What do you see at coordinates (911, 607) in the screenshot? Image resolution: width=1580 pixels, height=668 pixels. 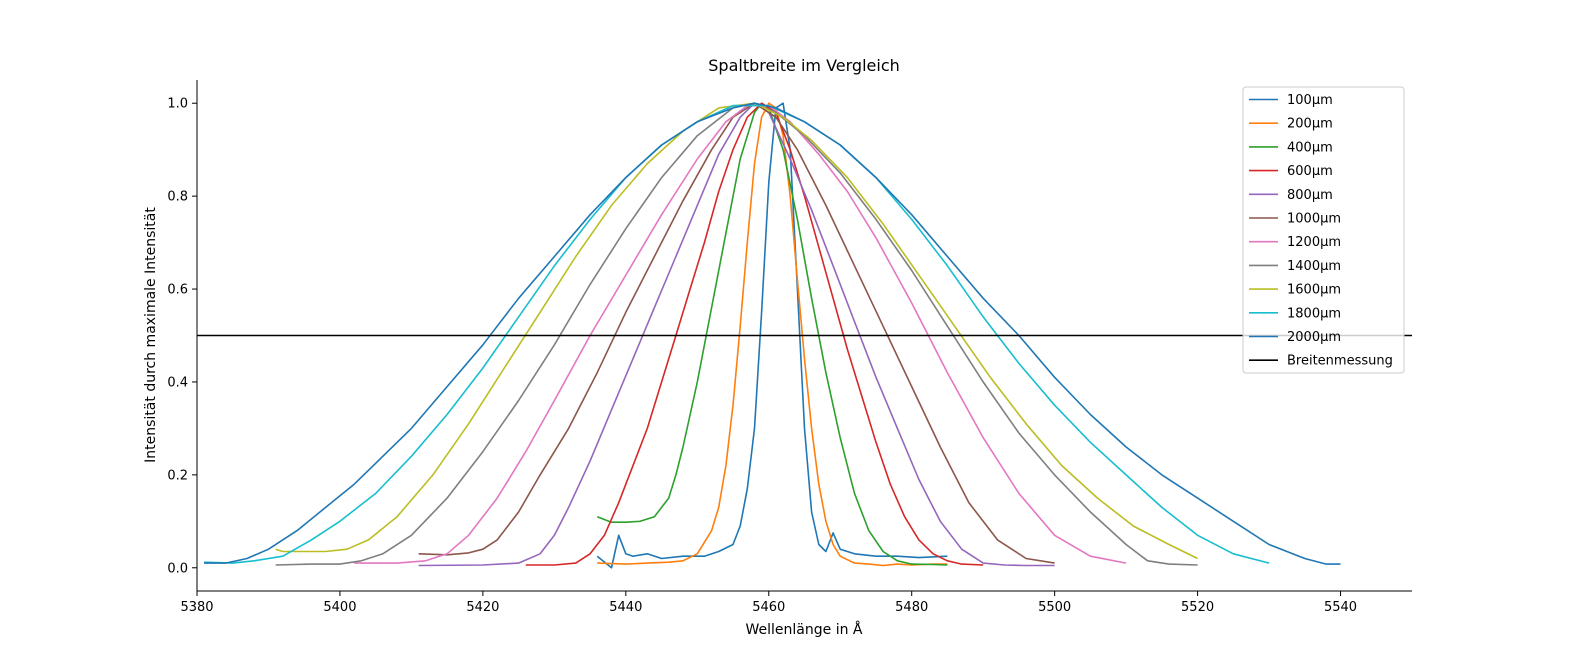 I see `x-tick-label: 5480` at bounding box center [911, 607].